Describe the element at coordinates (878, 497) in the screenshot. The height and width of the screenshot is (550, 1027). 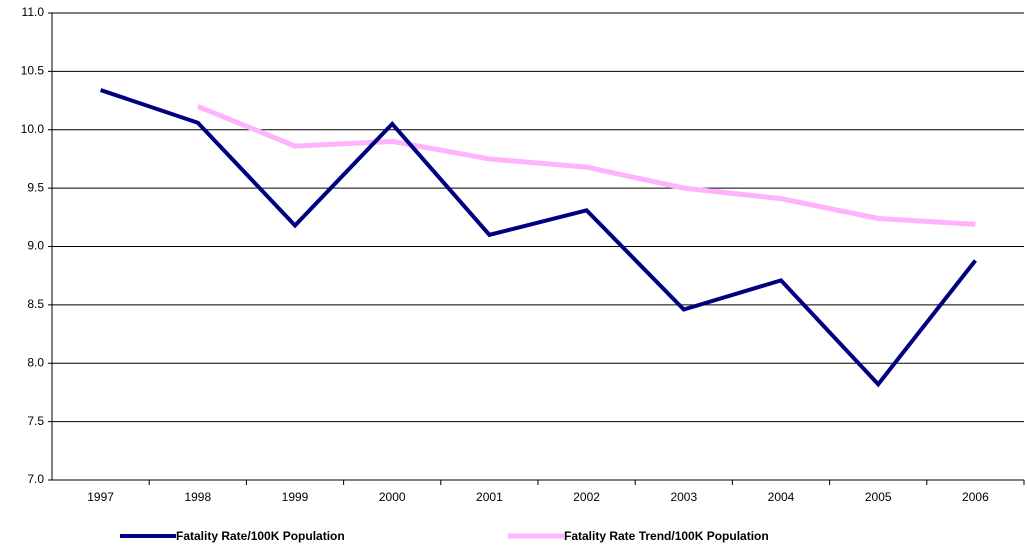
I see `x-tick-label: 2005` at that location.